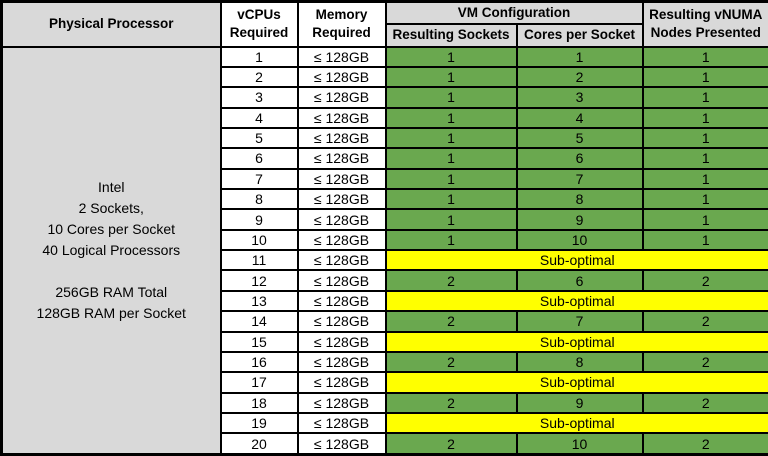  I want to click on vnuma-header-line2: Nodes Presented, so click(705, 33).